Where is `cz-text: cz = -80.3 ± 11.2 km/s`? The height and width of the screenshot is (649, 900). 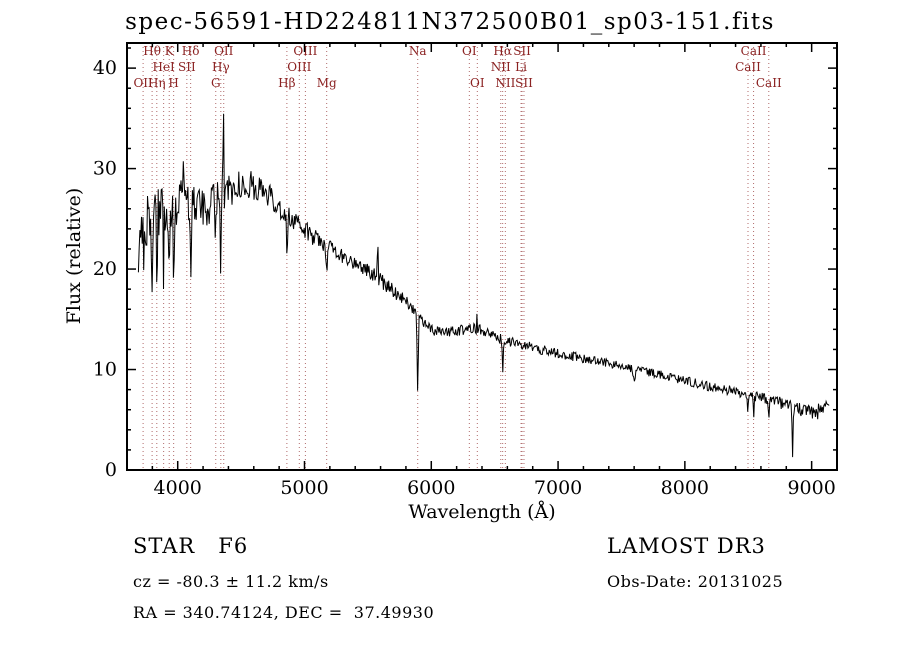
cz-text: cz = -80.3 ± 11.2 km/s is located at coordinates (231, 581).